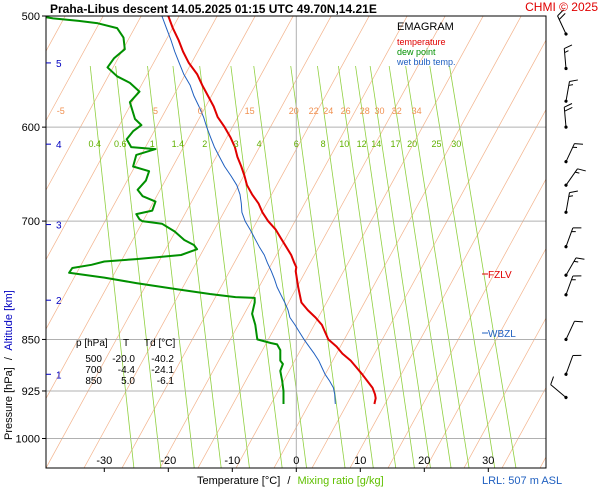 Image resolution: width=600 pixels, height=500 pixels. Describe the element at coordinates (456, 144) in the screenshot. I see `mixing-ratio-label: 30` at that location.